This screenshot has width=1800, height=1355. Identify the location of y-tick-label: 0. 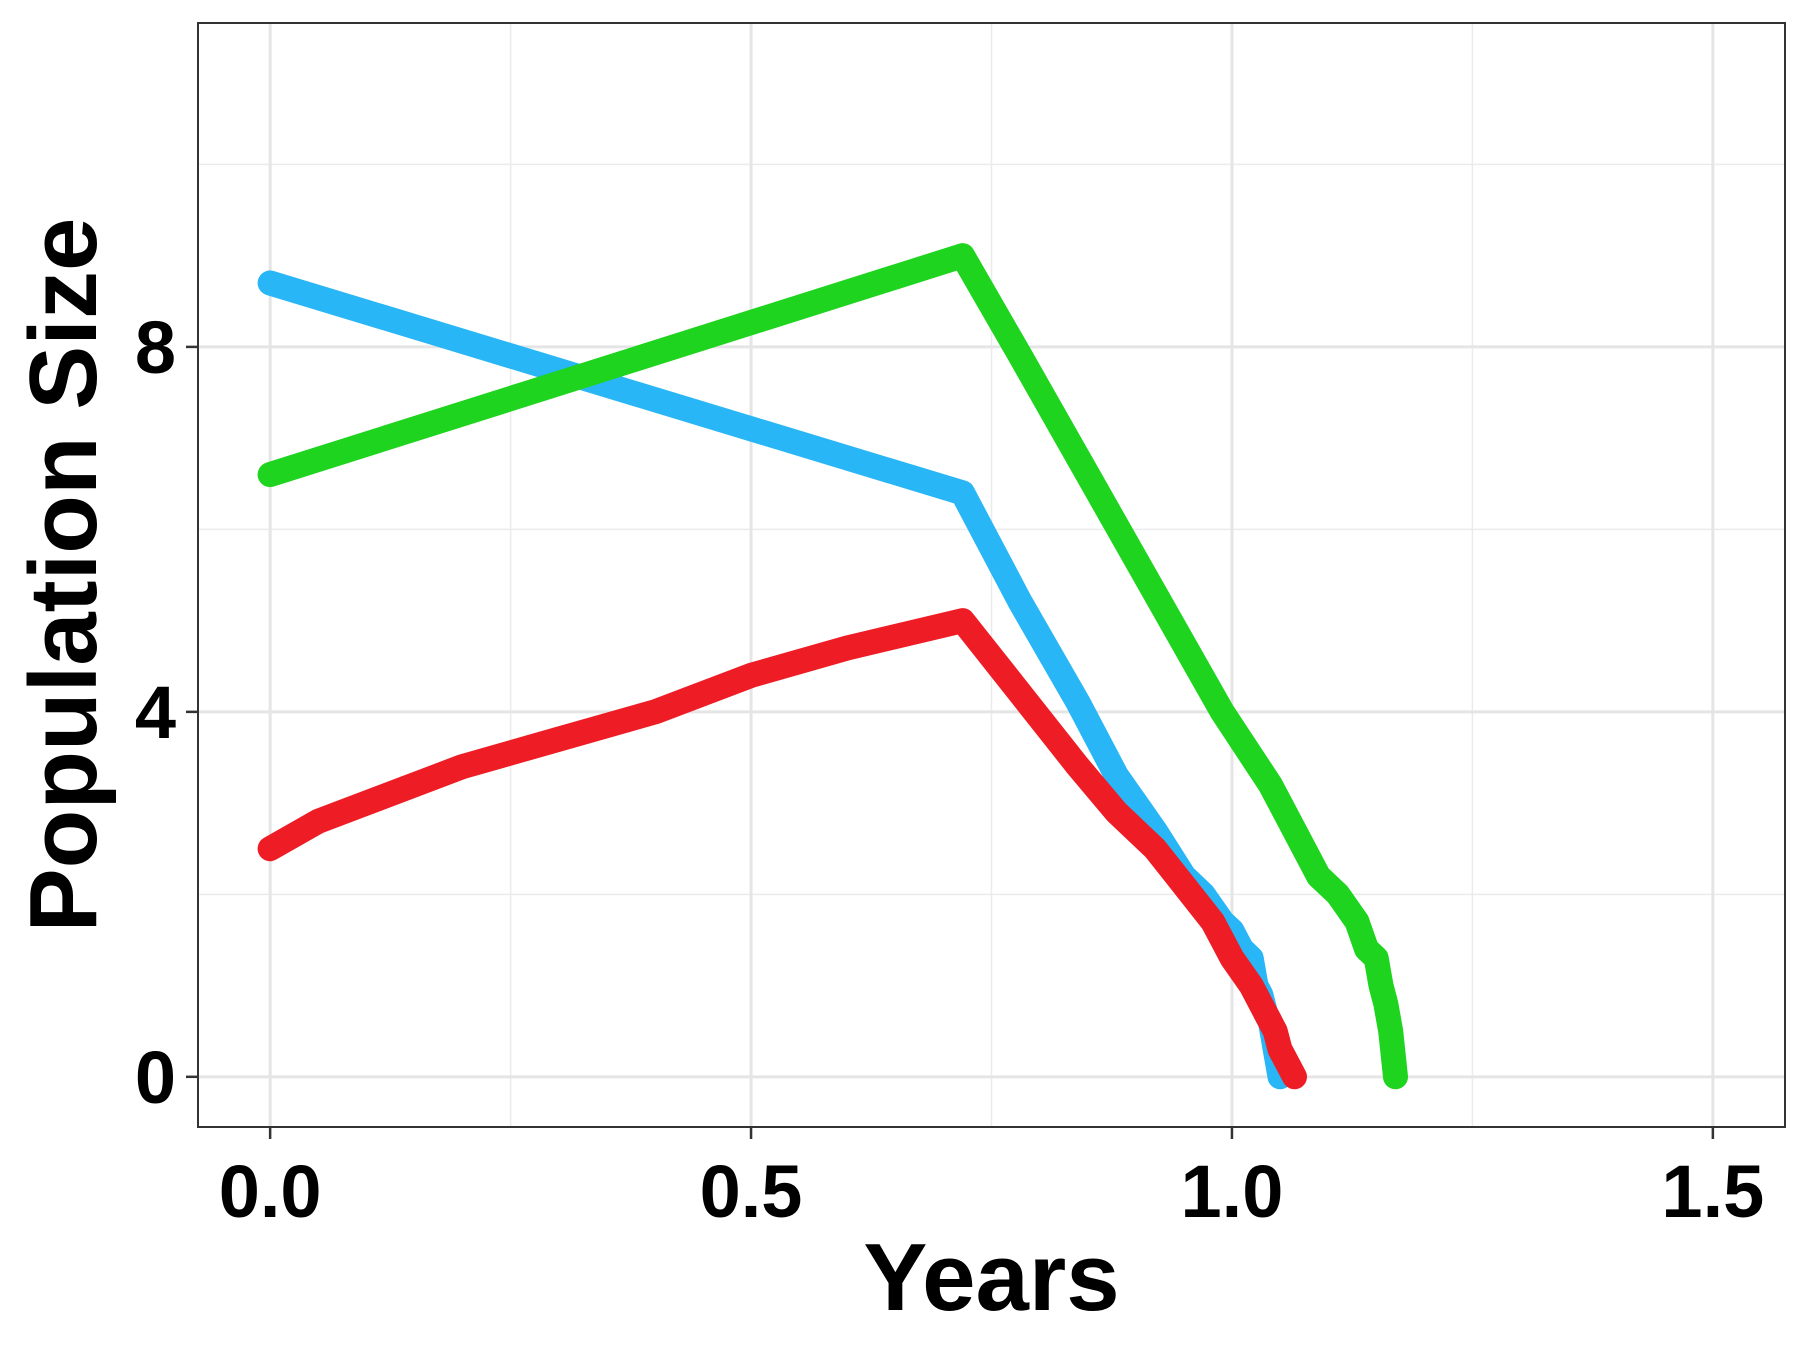
(155, 1077).